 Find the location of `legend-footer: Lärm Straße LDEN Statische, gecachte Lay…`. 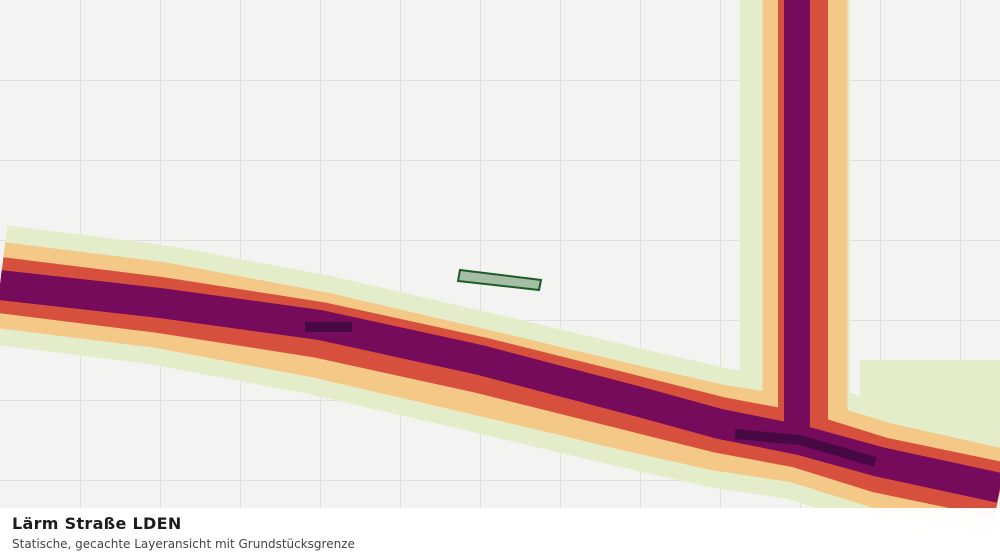

legend-footer: Lärm Straße LDEN Statische, gecachte Lay… is located at coordinates (500, 534).